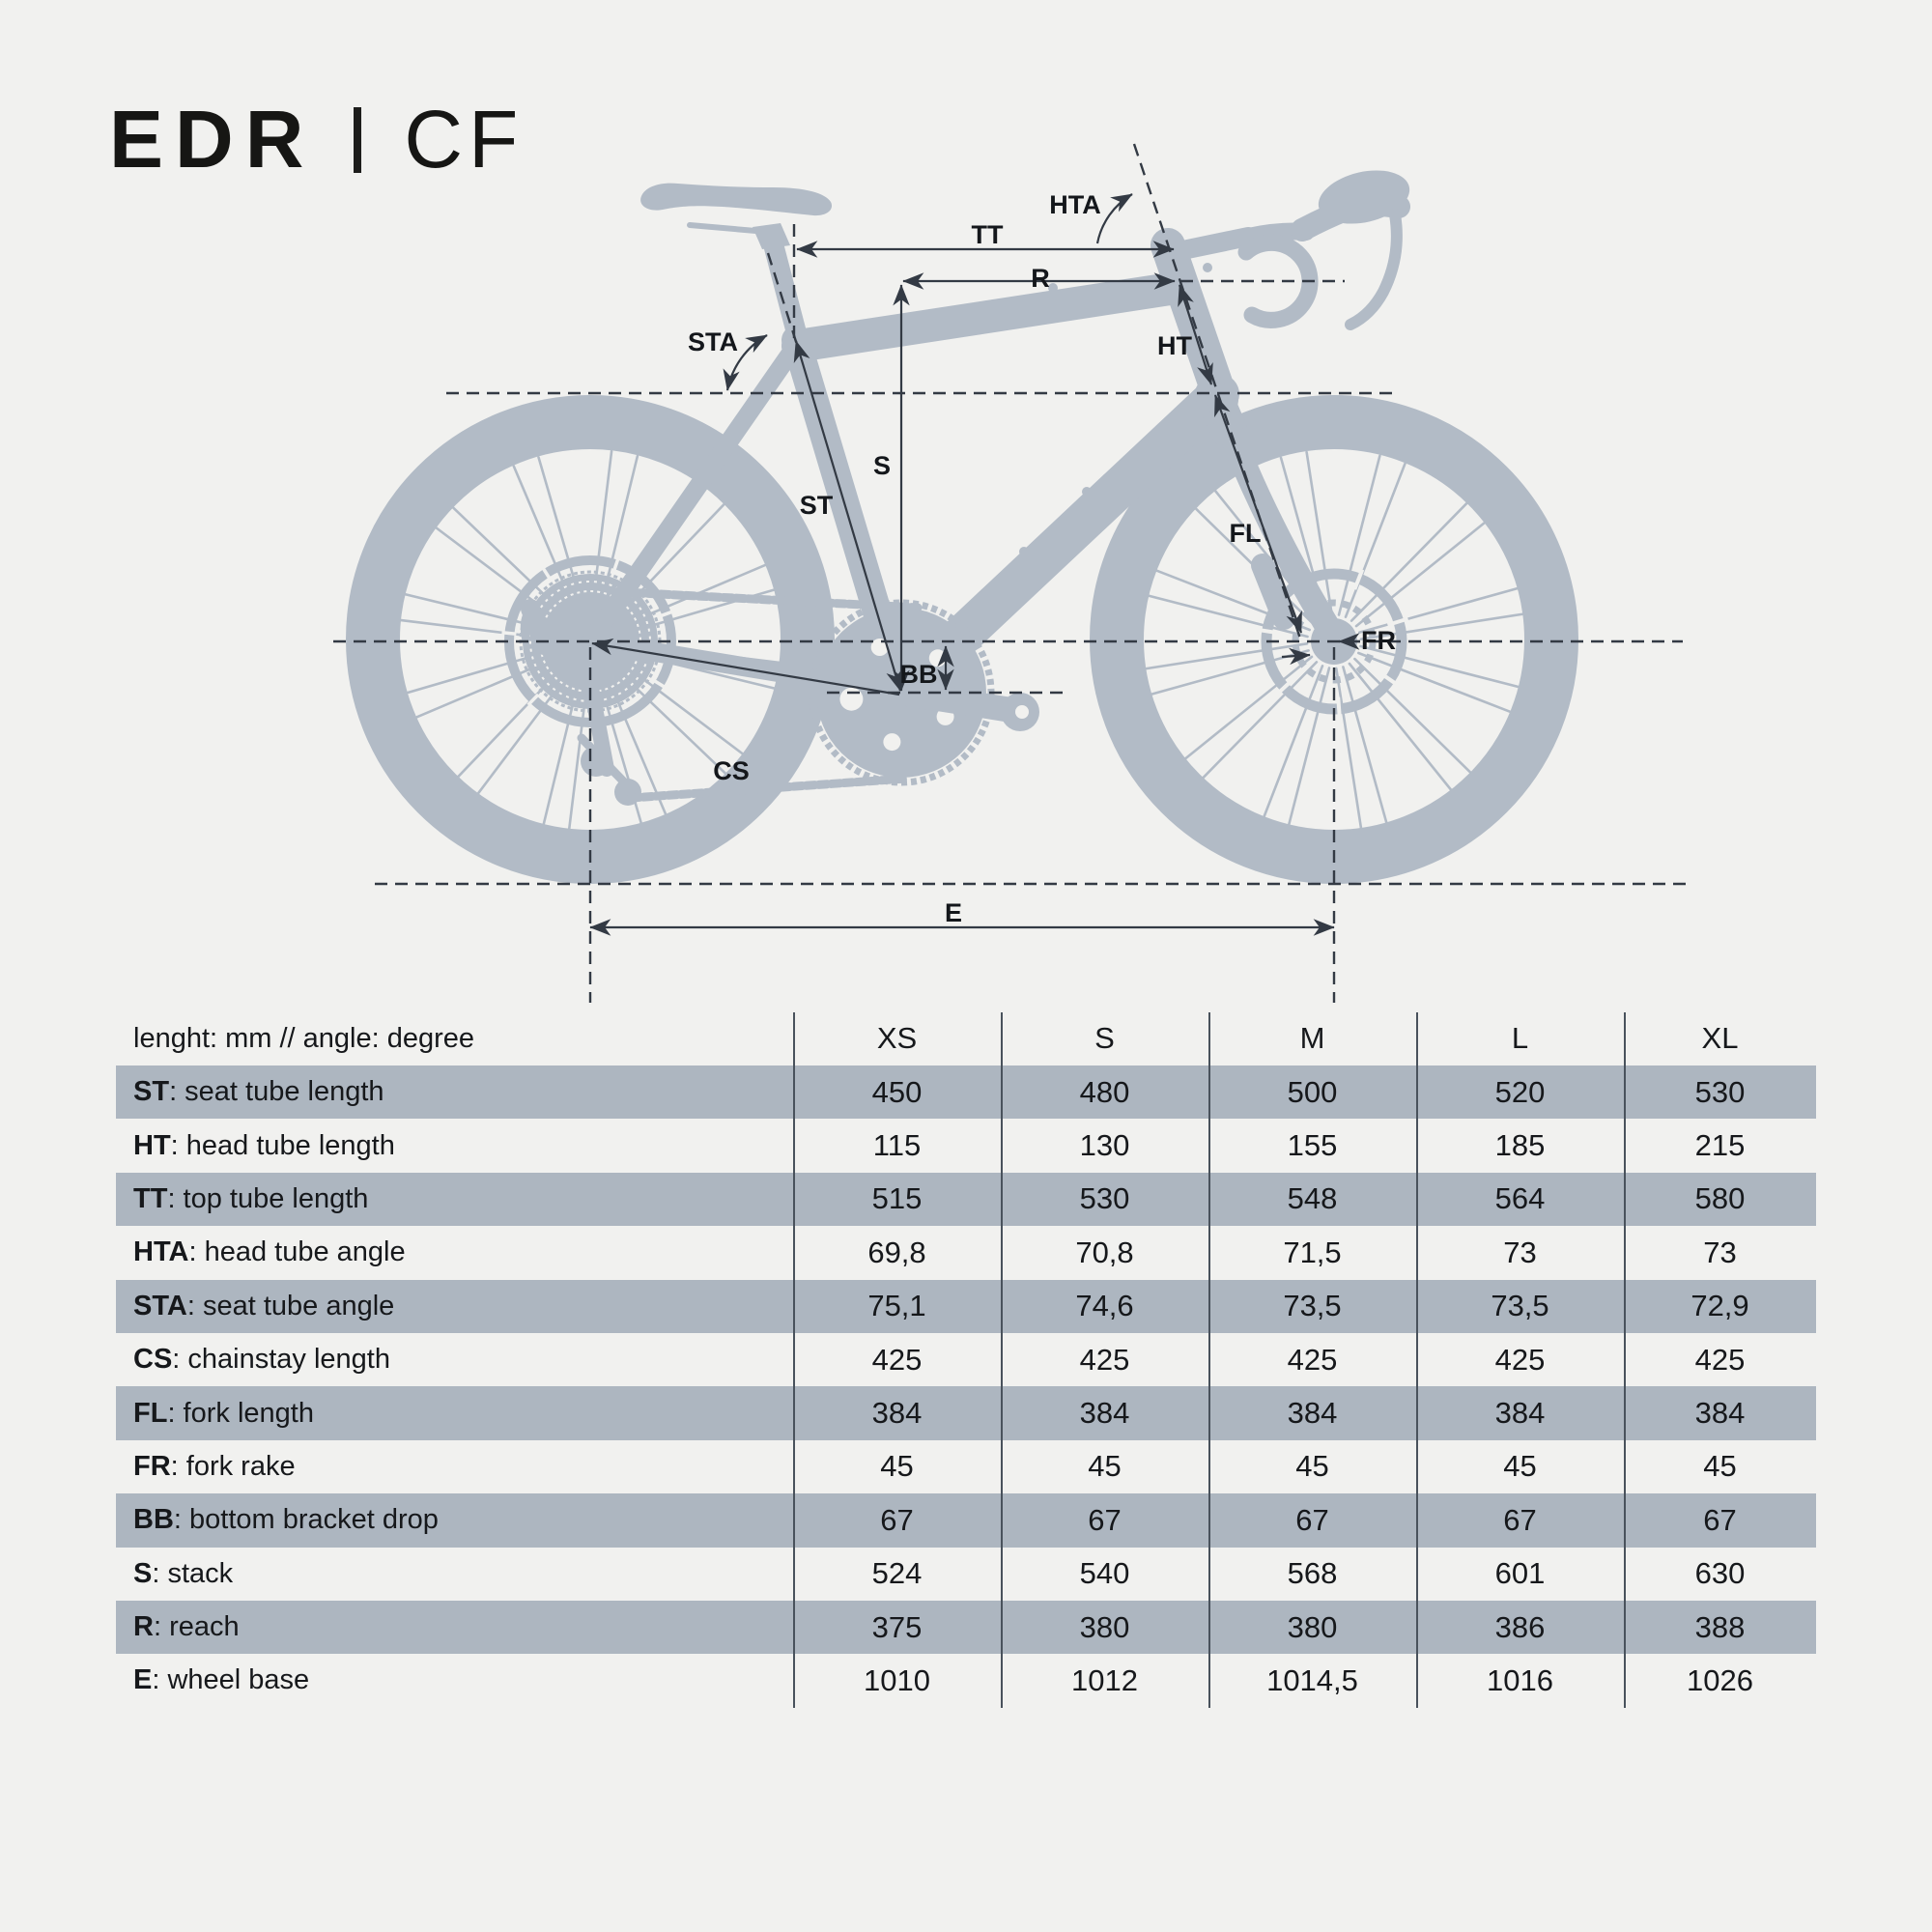 The image size is (1932, 1932). I want to click on svg-text: CS, so click(731, 770).